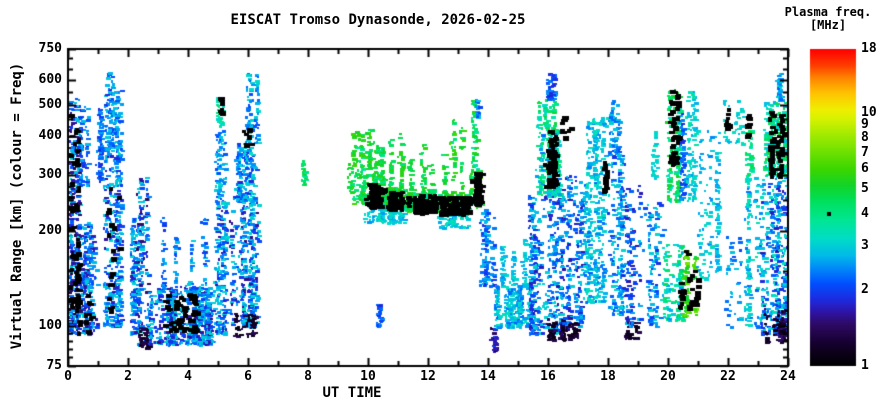 This screenshot has height=420, width=880. I want to click on x-tick-label-12: 12, so click(428, 376).